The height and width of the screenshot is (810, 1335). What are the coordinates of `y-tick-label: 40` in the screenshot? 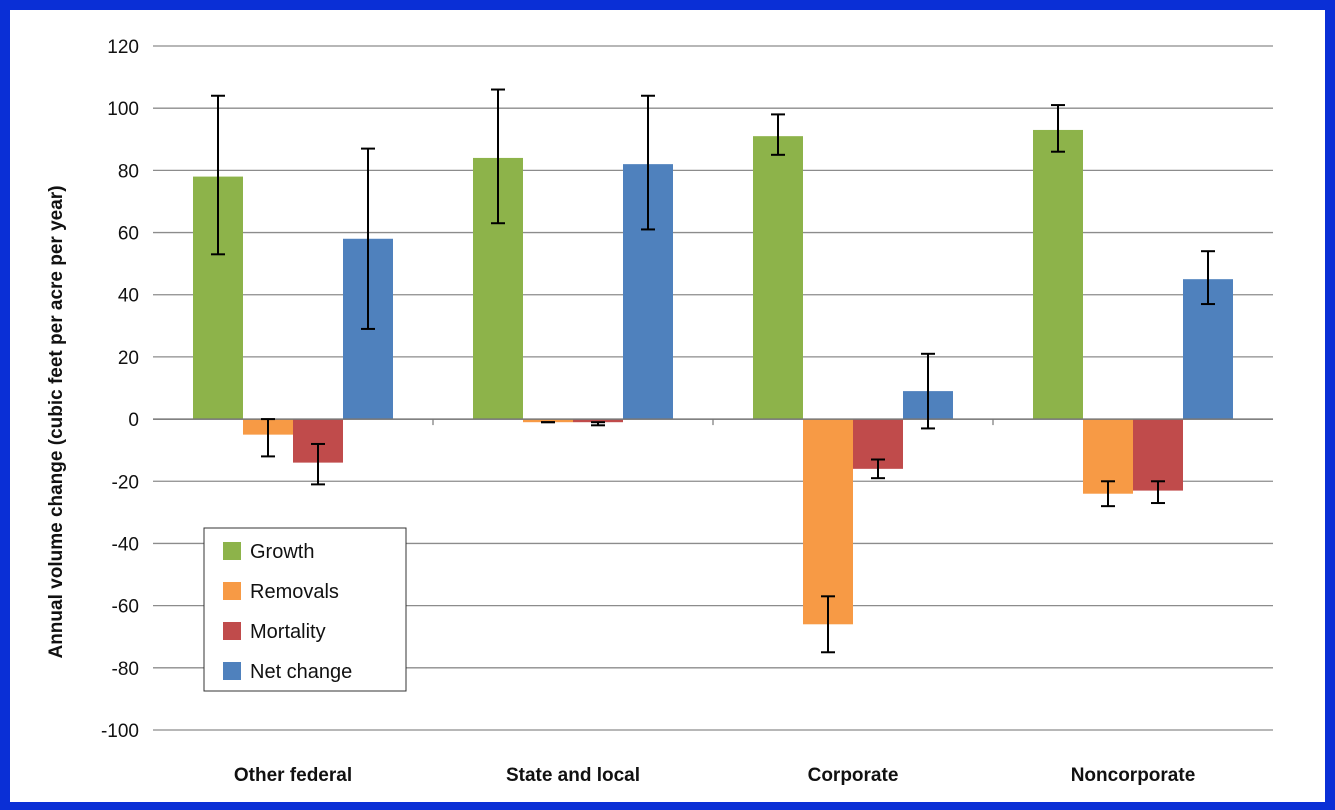 It's located at (128, 296).